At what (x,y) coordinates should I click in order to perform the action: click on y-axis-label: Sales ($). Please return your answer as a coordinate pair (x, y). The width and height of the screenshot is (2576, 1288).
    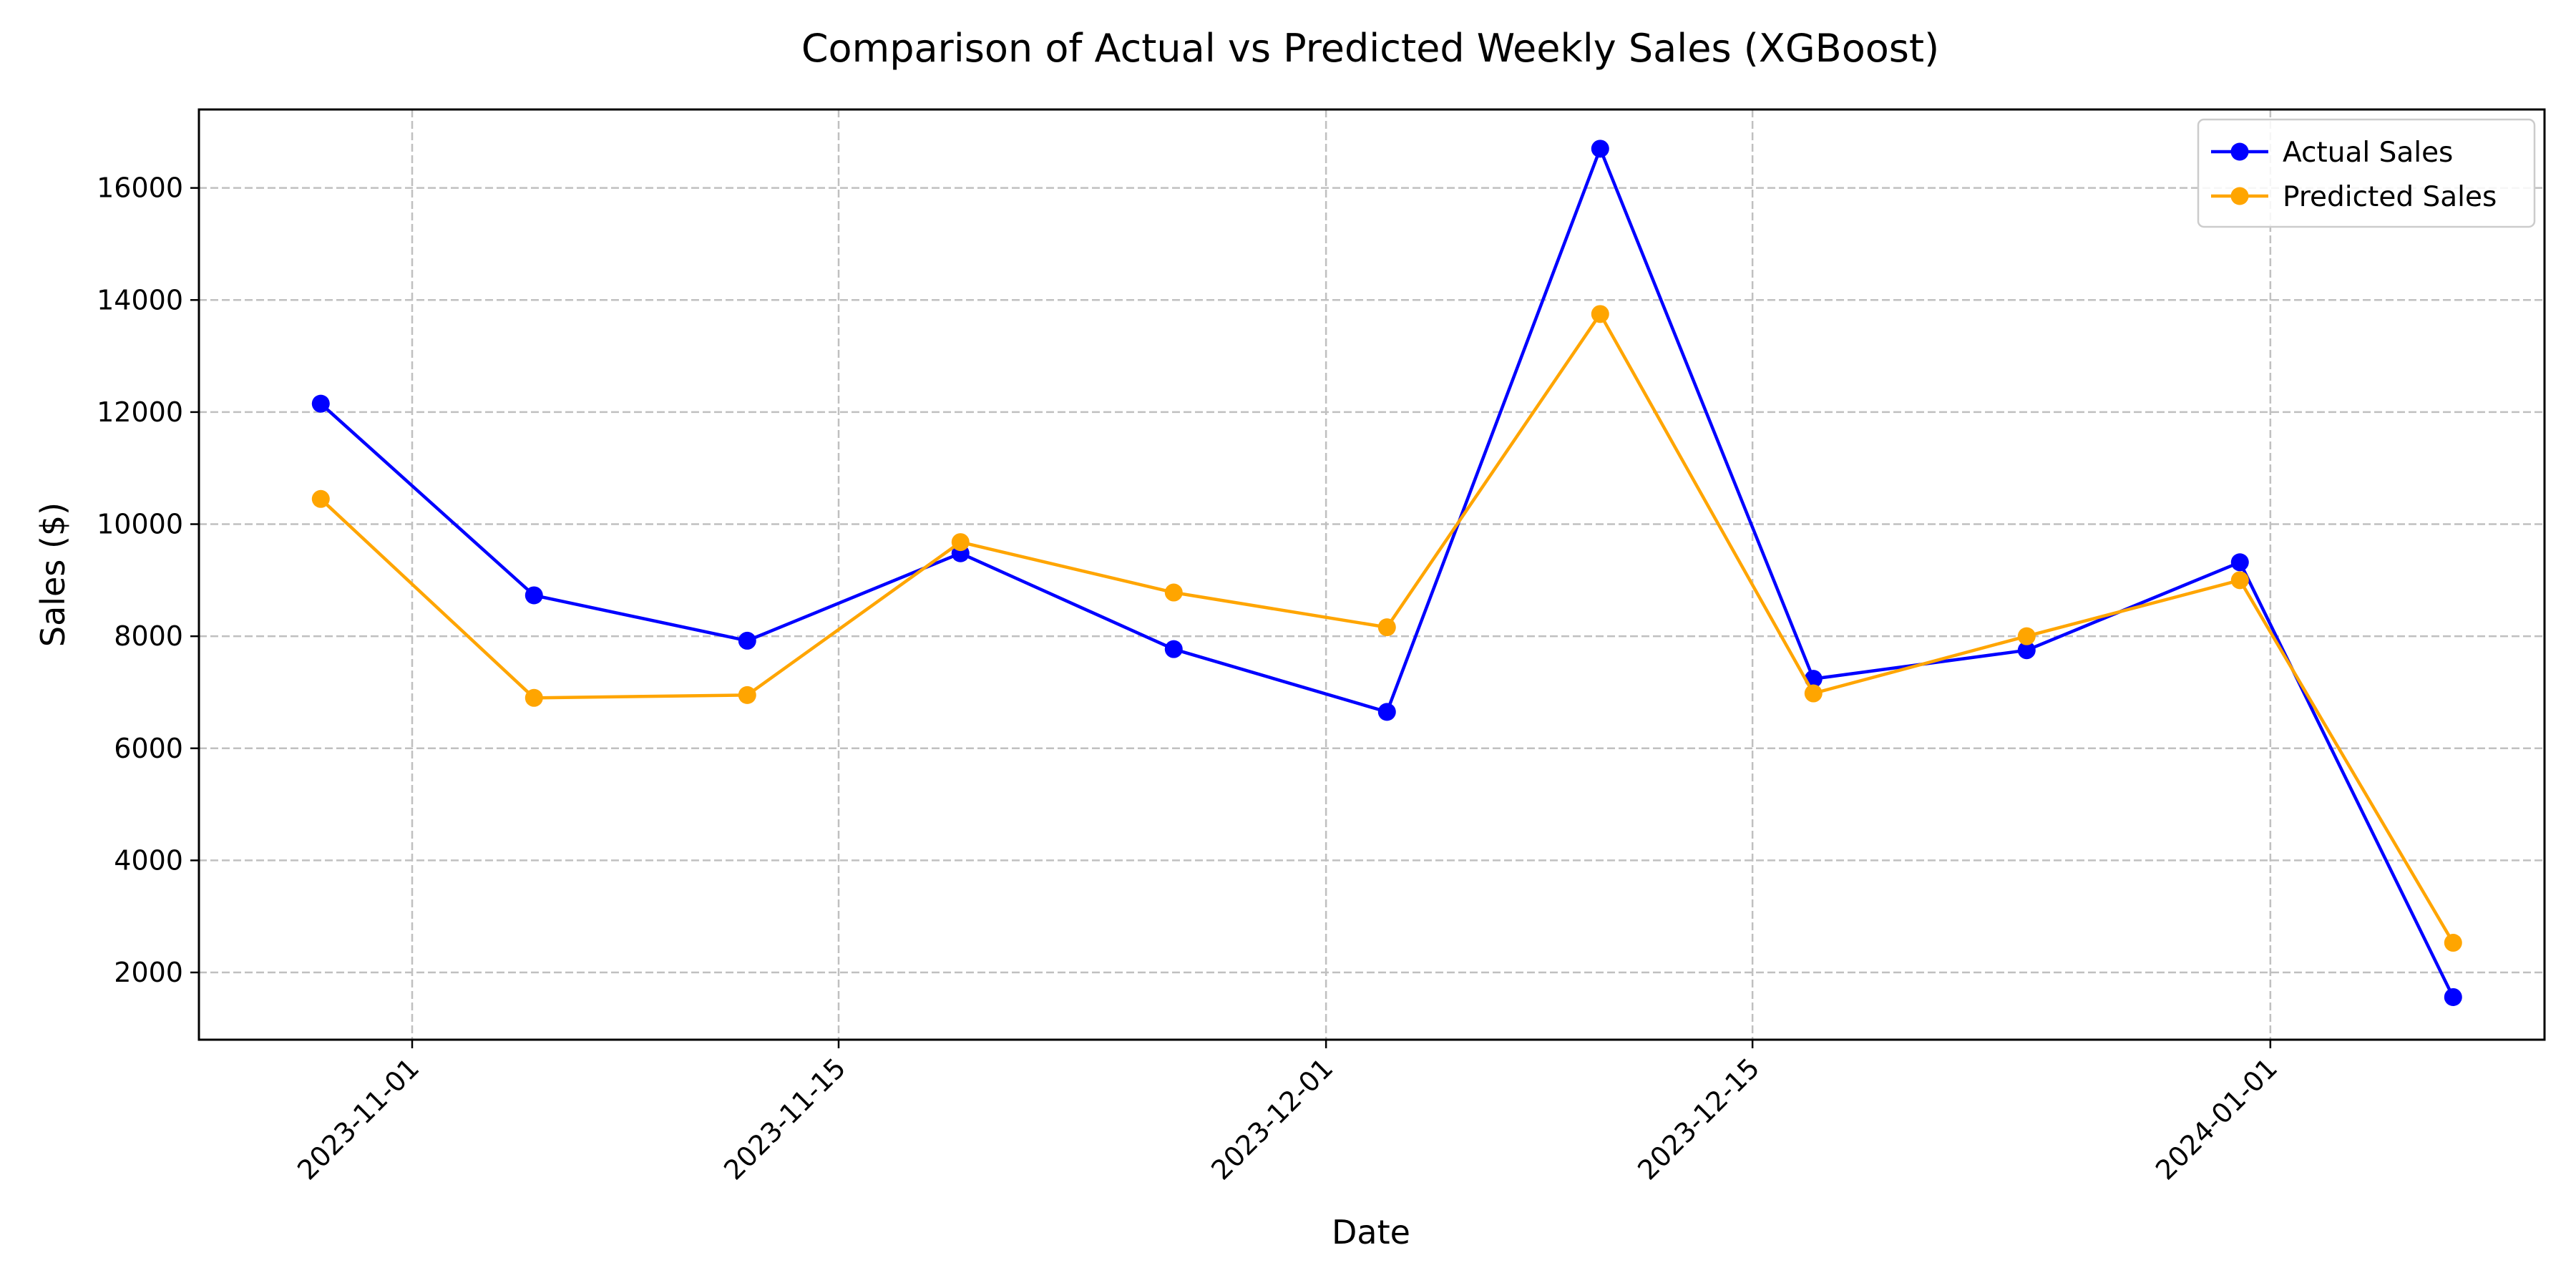
    Looking at the image, I should click on (53, 574).